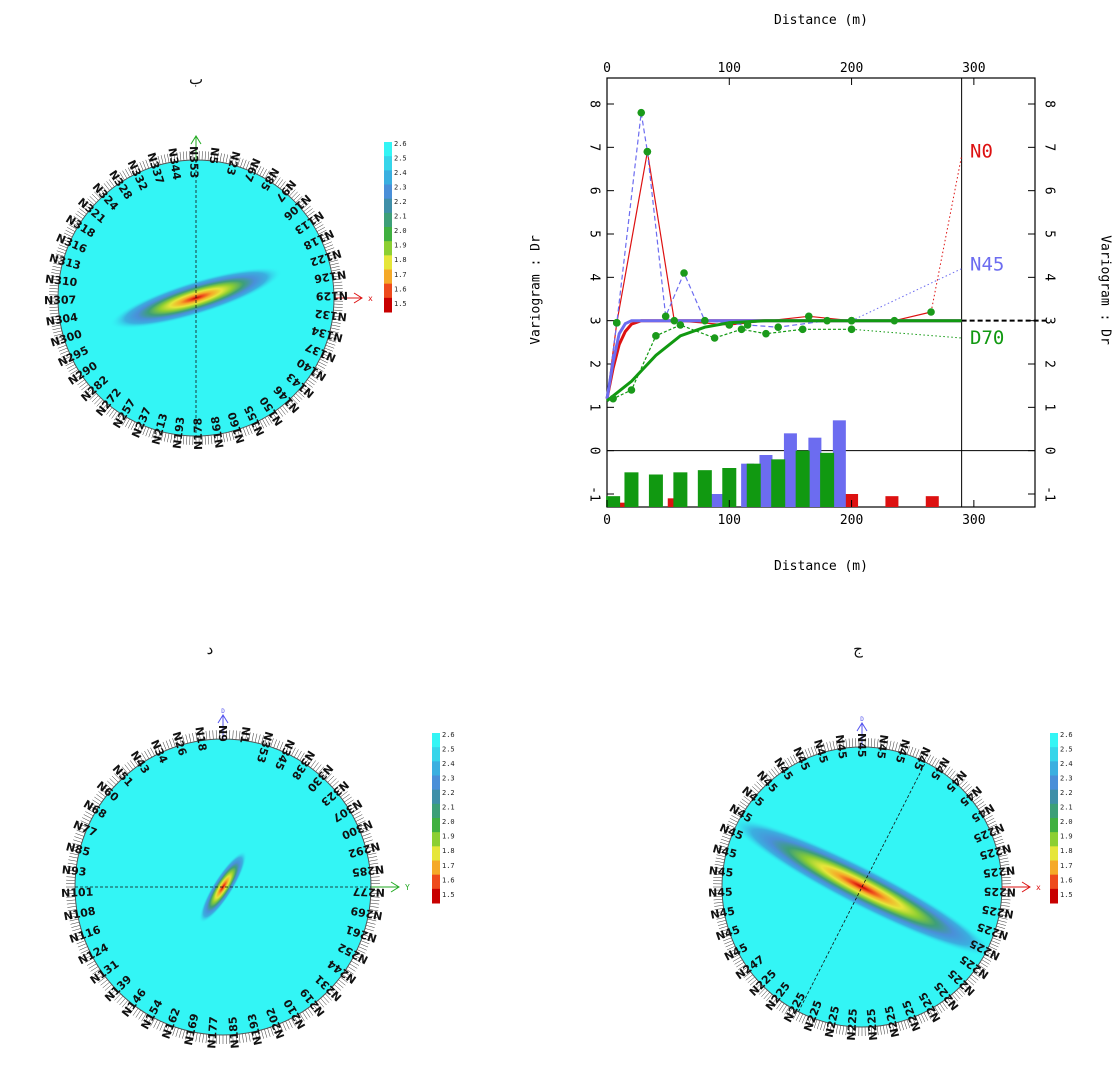 This screenshot has height=1070, width=1115. Describe the element at coordinates (1066, 822) in the screenshot. I see `colorbar-tick-label: 2.0` at that location.